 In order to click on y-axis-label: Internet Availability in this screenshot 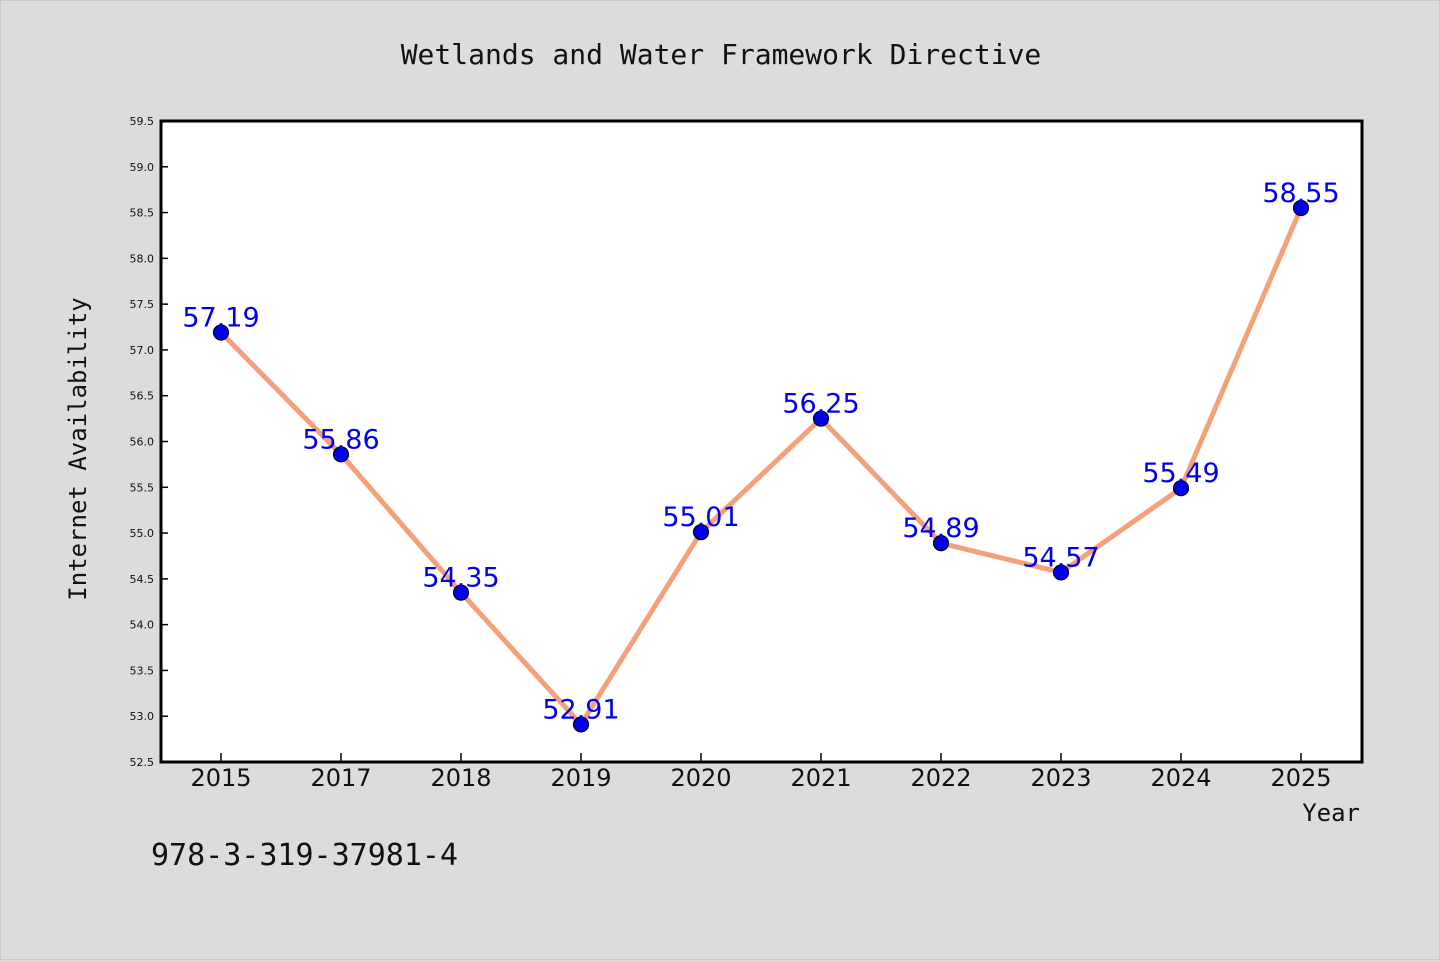, I will do `click(78, 448)`.